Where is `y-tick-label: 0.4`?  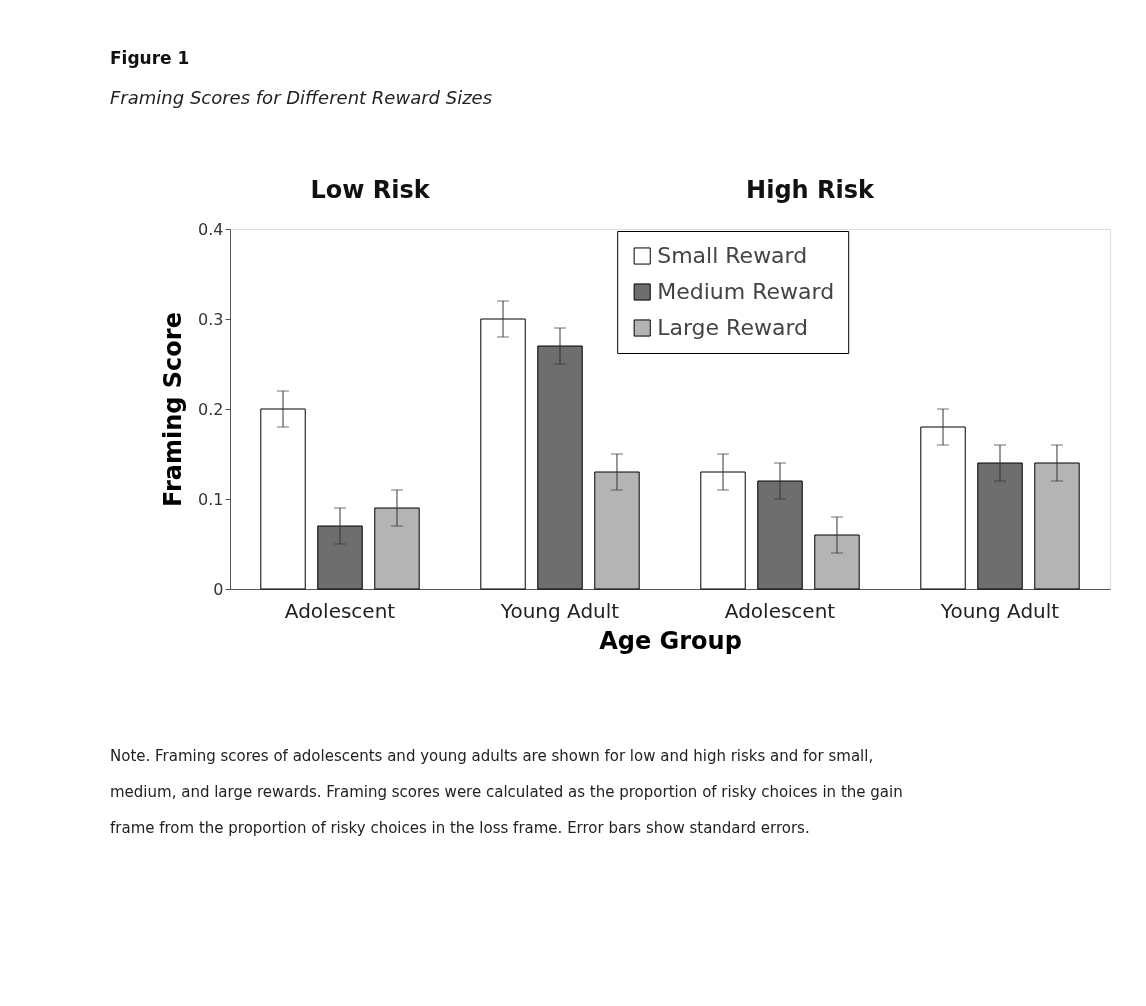 y-tick-label: 0.4 is located at coordinates (211, 229).